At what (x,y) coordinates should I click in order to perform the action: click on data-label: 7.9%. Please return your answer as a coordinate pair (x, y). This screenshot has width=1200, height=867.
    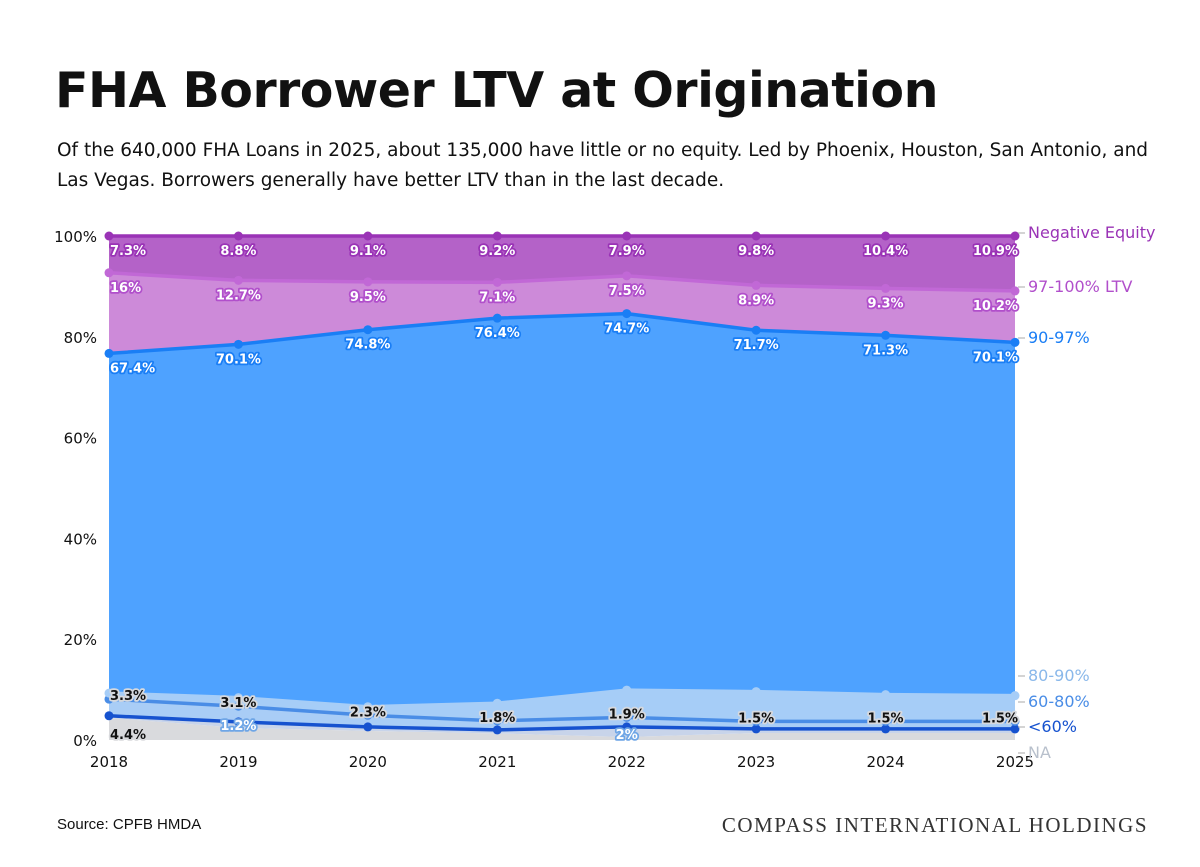
    Looking at the image, I should click on (627, 251).